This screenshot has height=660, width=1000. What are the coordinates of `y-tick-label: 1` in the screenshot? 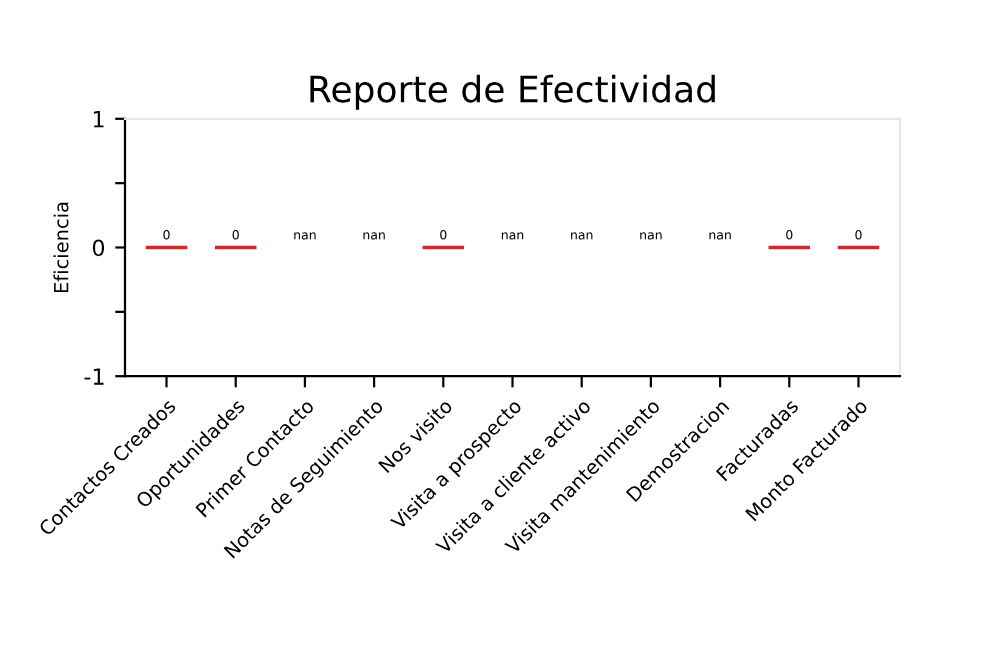 It's located at (98, 119).